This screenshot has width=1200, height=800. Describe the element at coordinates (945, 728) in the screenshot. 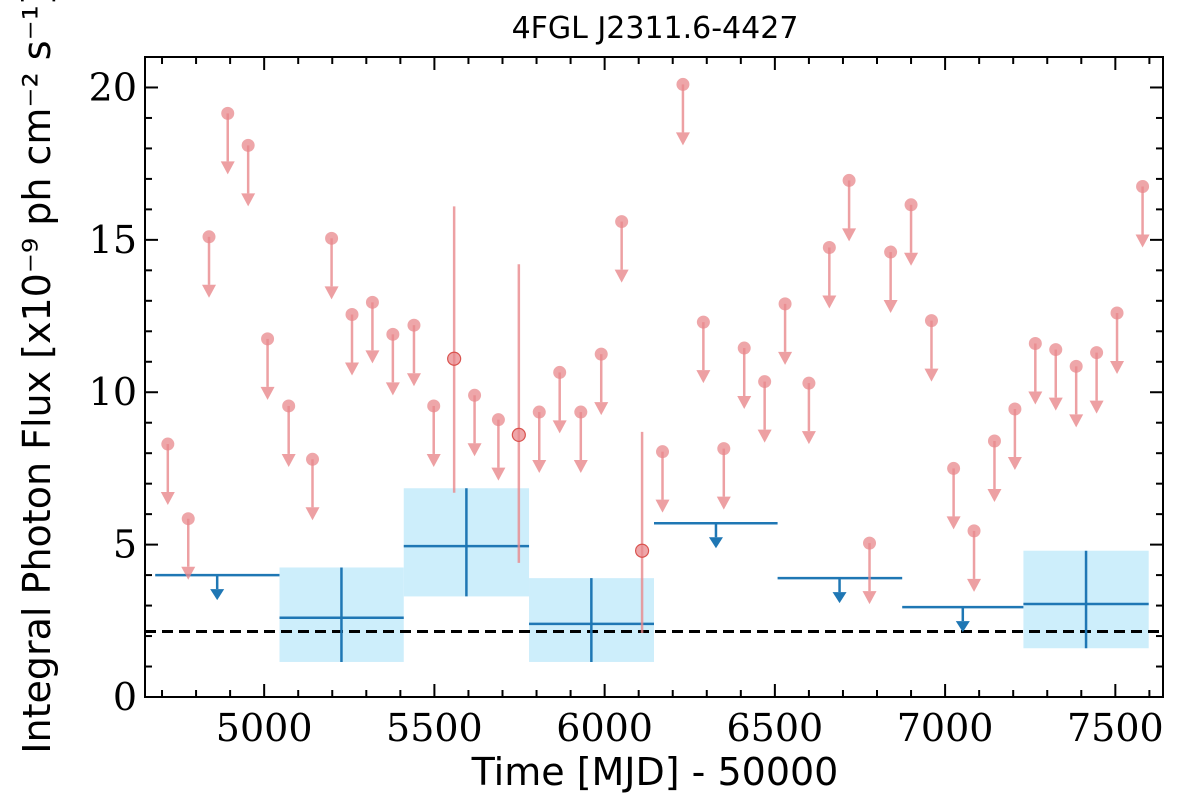

I see `x-tick-label: 7000` at that location.